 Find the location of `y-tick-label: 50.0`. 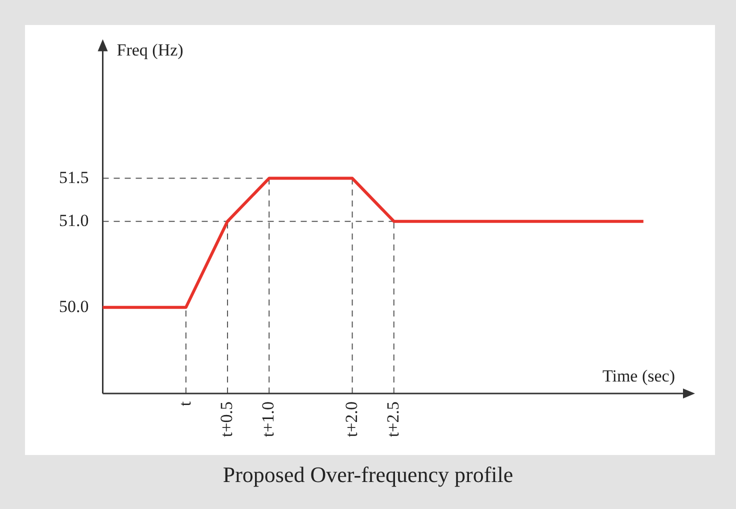

y-tick-label: 50.0 is located at coordinates (74, 306).